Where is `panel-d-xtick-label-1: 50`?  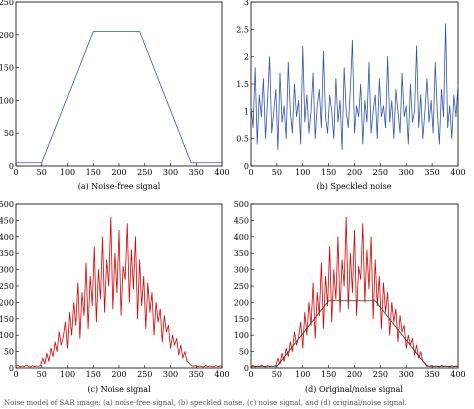 panel-d-xtick-label-1: 50 is located at coordinates (277, 374).